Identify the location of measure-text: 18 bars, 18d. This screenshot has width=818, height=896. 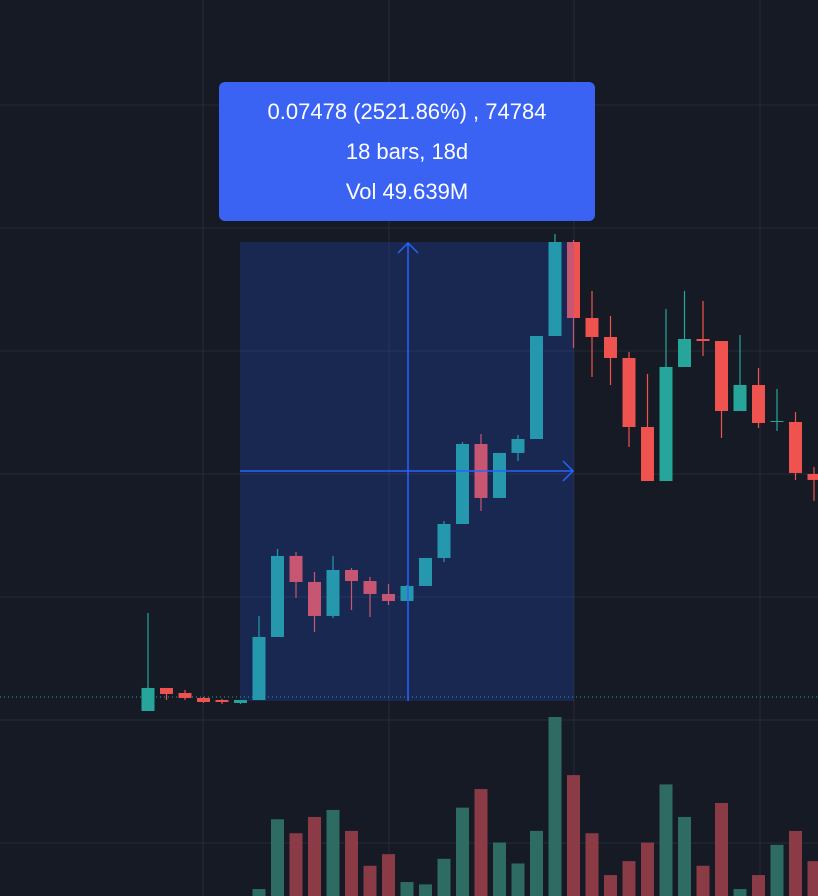
(407, 151).